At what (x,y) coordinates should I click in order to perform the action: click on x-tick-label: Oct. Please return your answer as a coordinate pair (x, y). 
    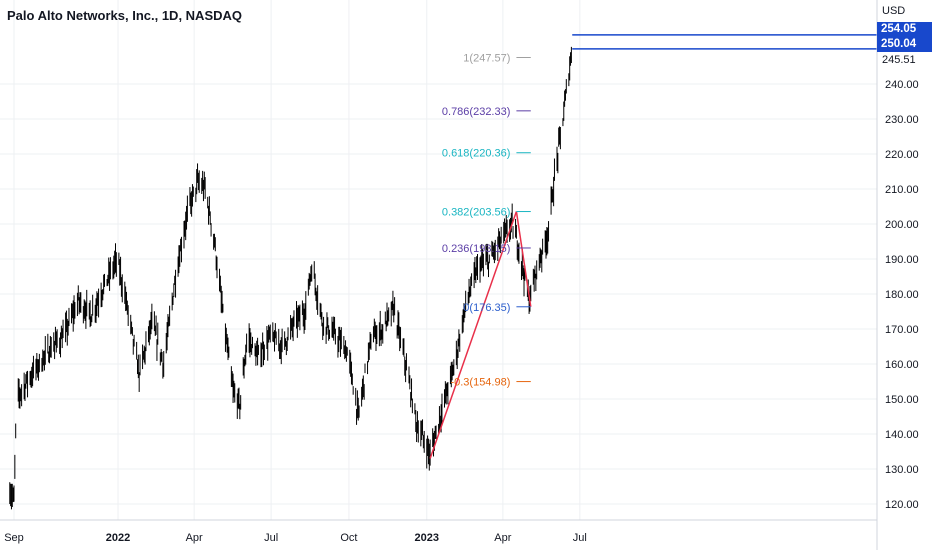
    Looking at the image, I should click on (348, 538).